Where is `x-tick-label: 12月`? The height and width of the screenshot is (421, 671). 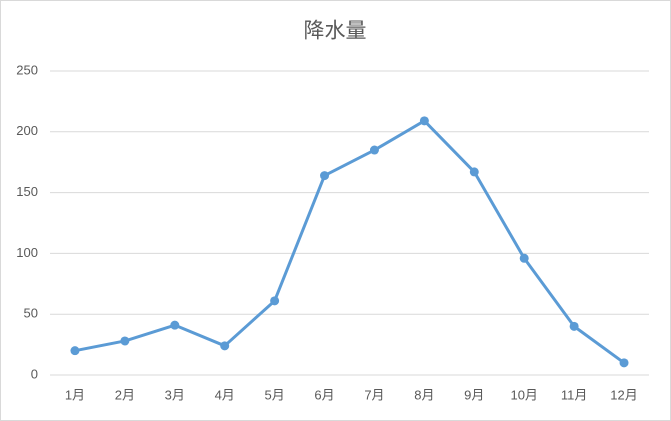 x-tick-label: 12月 is located at coordinates (623, 394).